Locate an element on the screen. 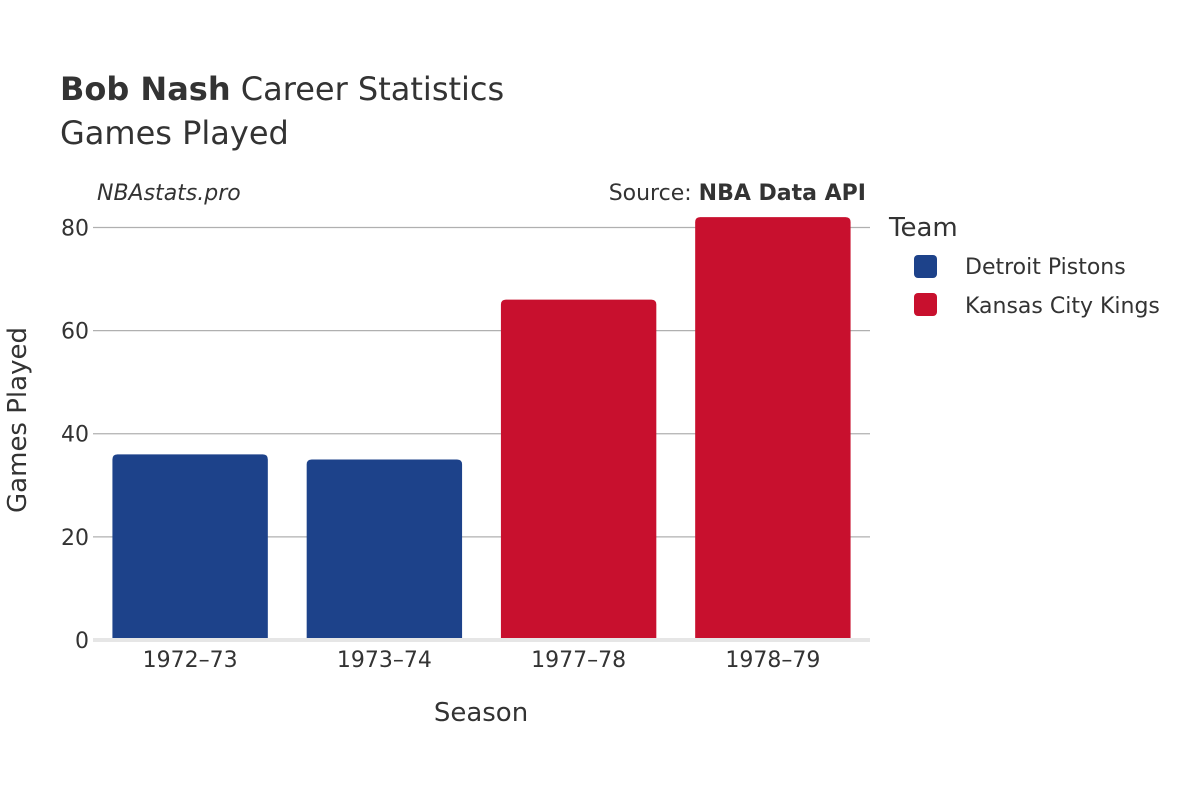  y-tick-label: 60 is located at coordinates (75, 332).